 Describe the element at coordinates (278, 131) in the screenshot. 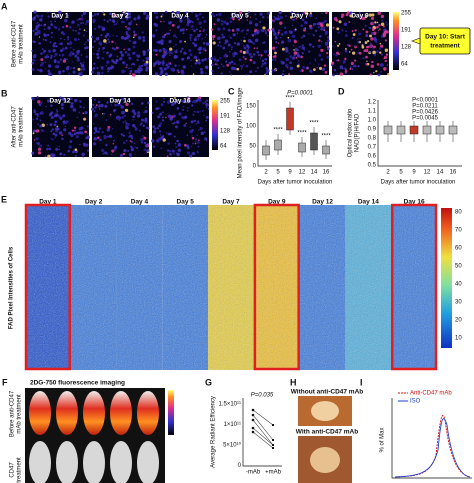

I see `significance: ****` at that location.